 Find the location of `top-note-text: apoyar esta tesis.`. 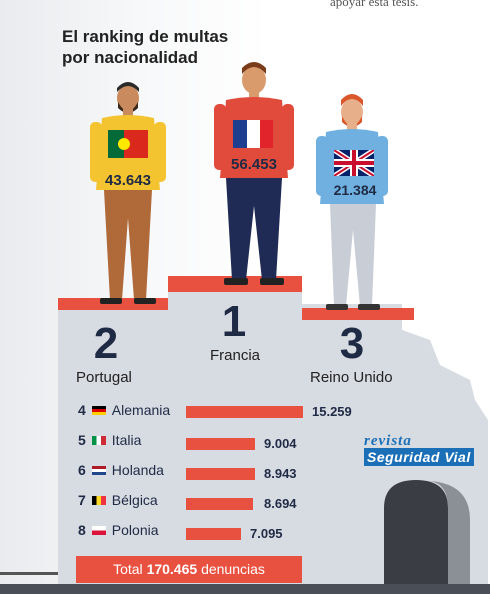

top-note-text: apoyar esta tesis. is located at coordinates (374, 4).